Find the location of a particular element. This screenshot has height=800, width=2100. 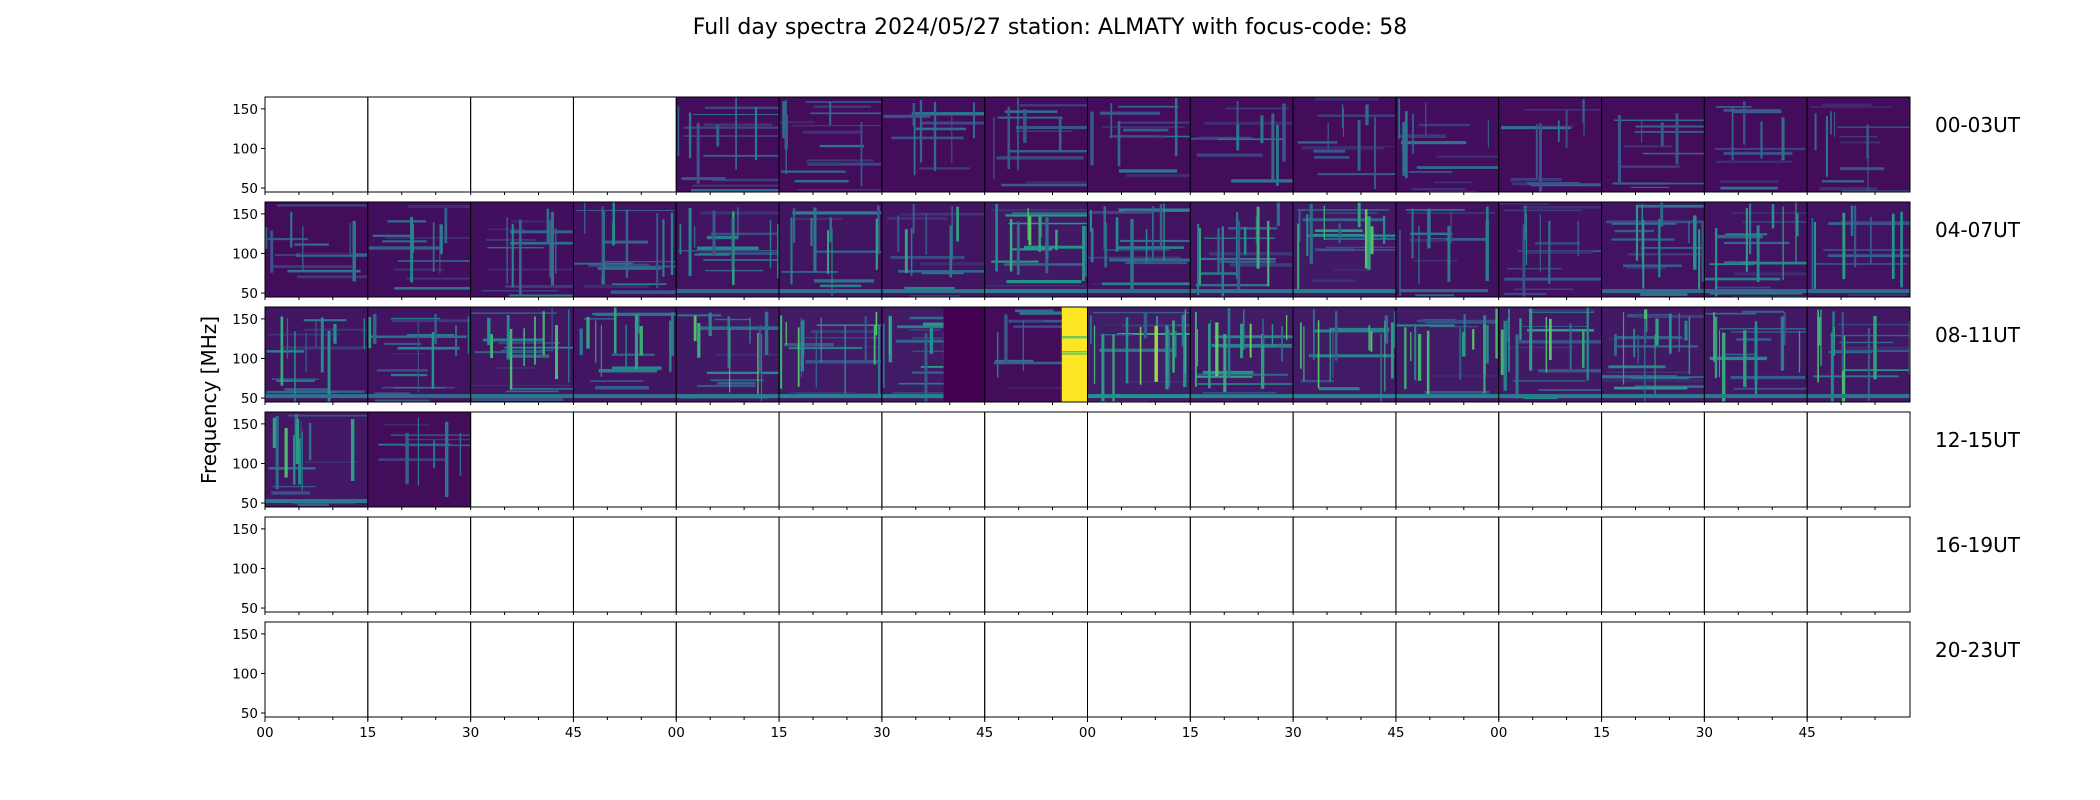

row-time-label: 16-19UT is located at coordinates (1978, 545).